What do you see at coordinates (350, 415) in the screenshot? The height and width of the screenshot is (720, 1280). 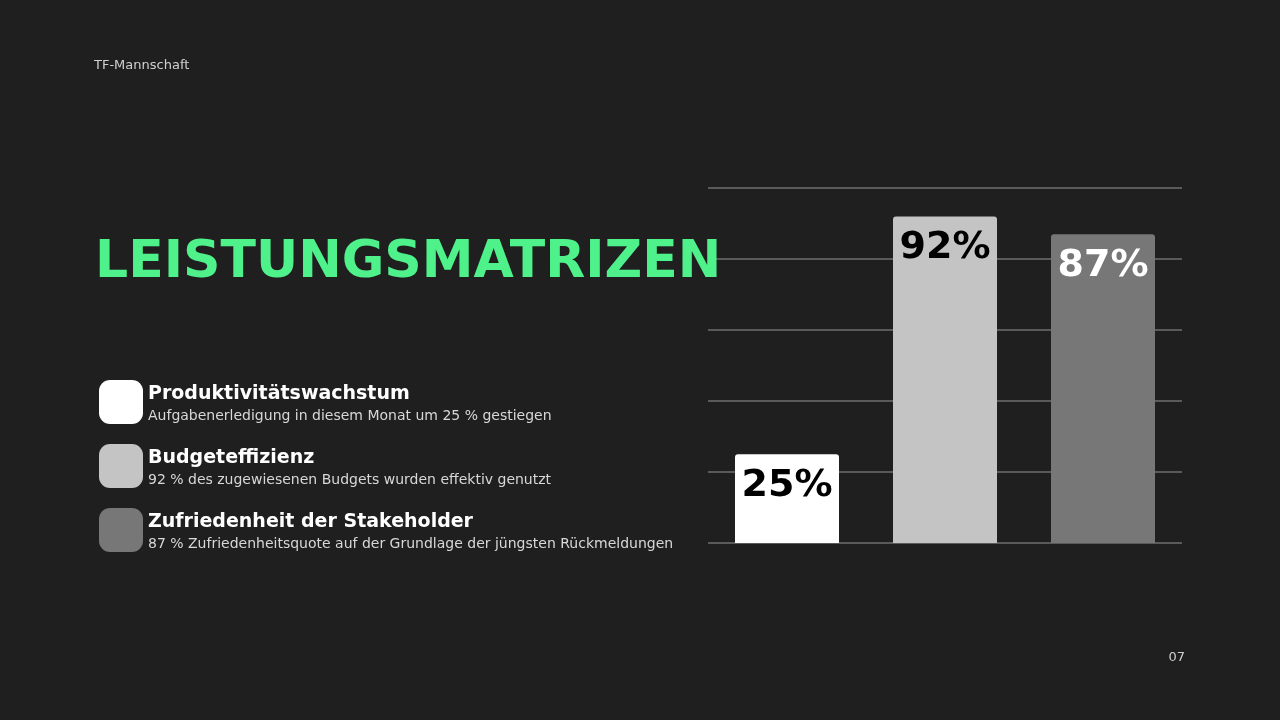 I see `text: Aufgabenerledigung in diesem Monat um 25 % gestiegen` at bounding box center [350, 415].